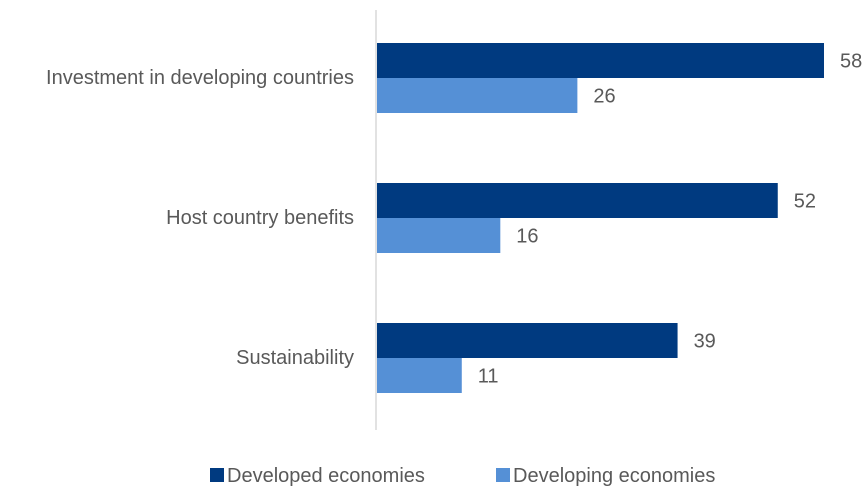 Image resolution: width=866 pixels, height=496 pixels. What do you see at coordinates (326, 476) in the screenshot?
I see `legend-label: Developed economies` at bounding box center [326, 476].